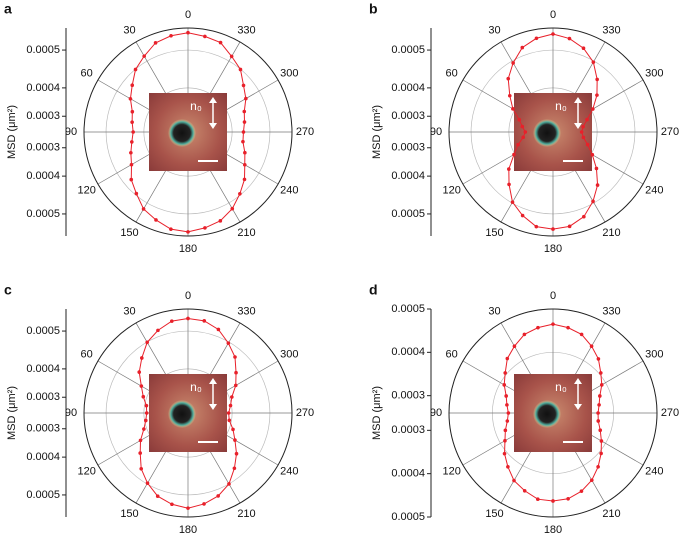 Image resolution: width=685 pixels, height=541 pixels. Describe the element at coordinates (188, 249) in the screenshot. I see `angle-label: 180` at that location.